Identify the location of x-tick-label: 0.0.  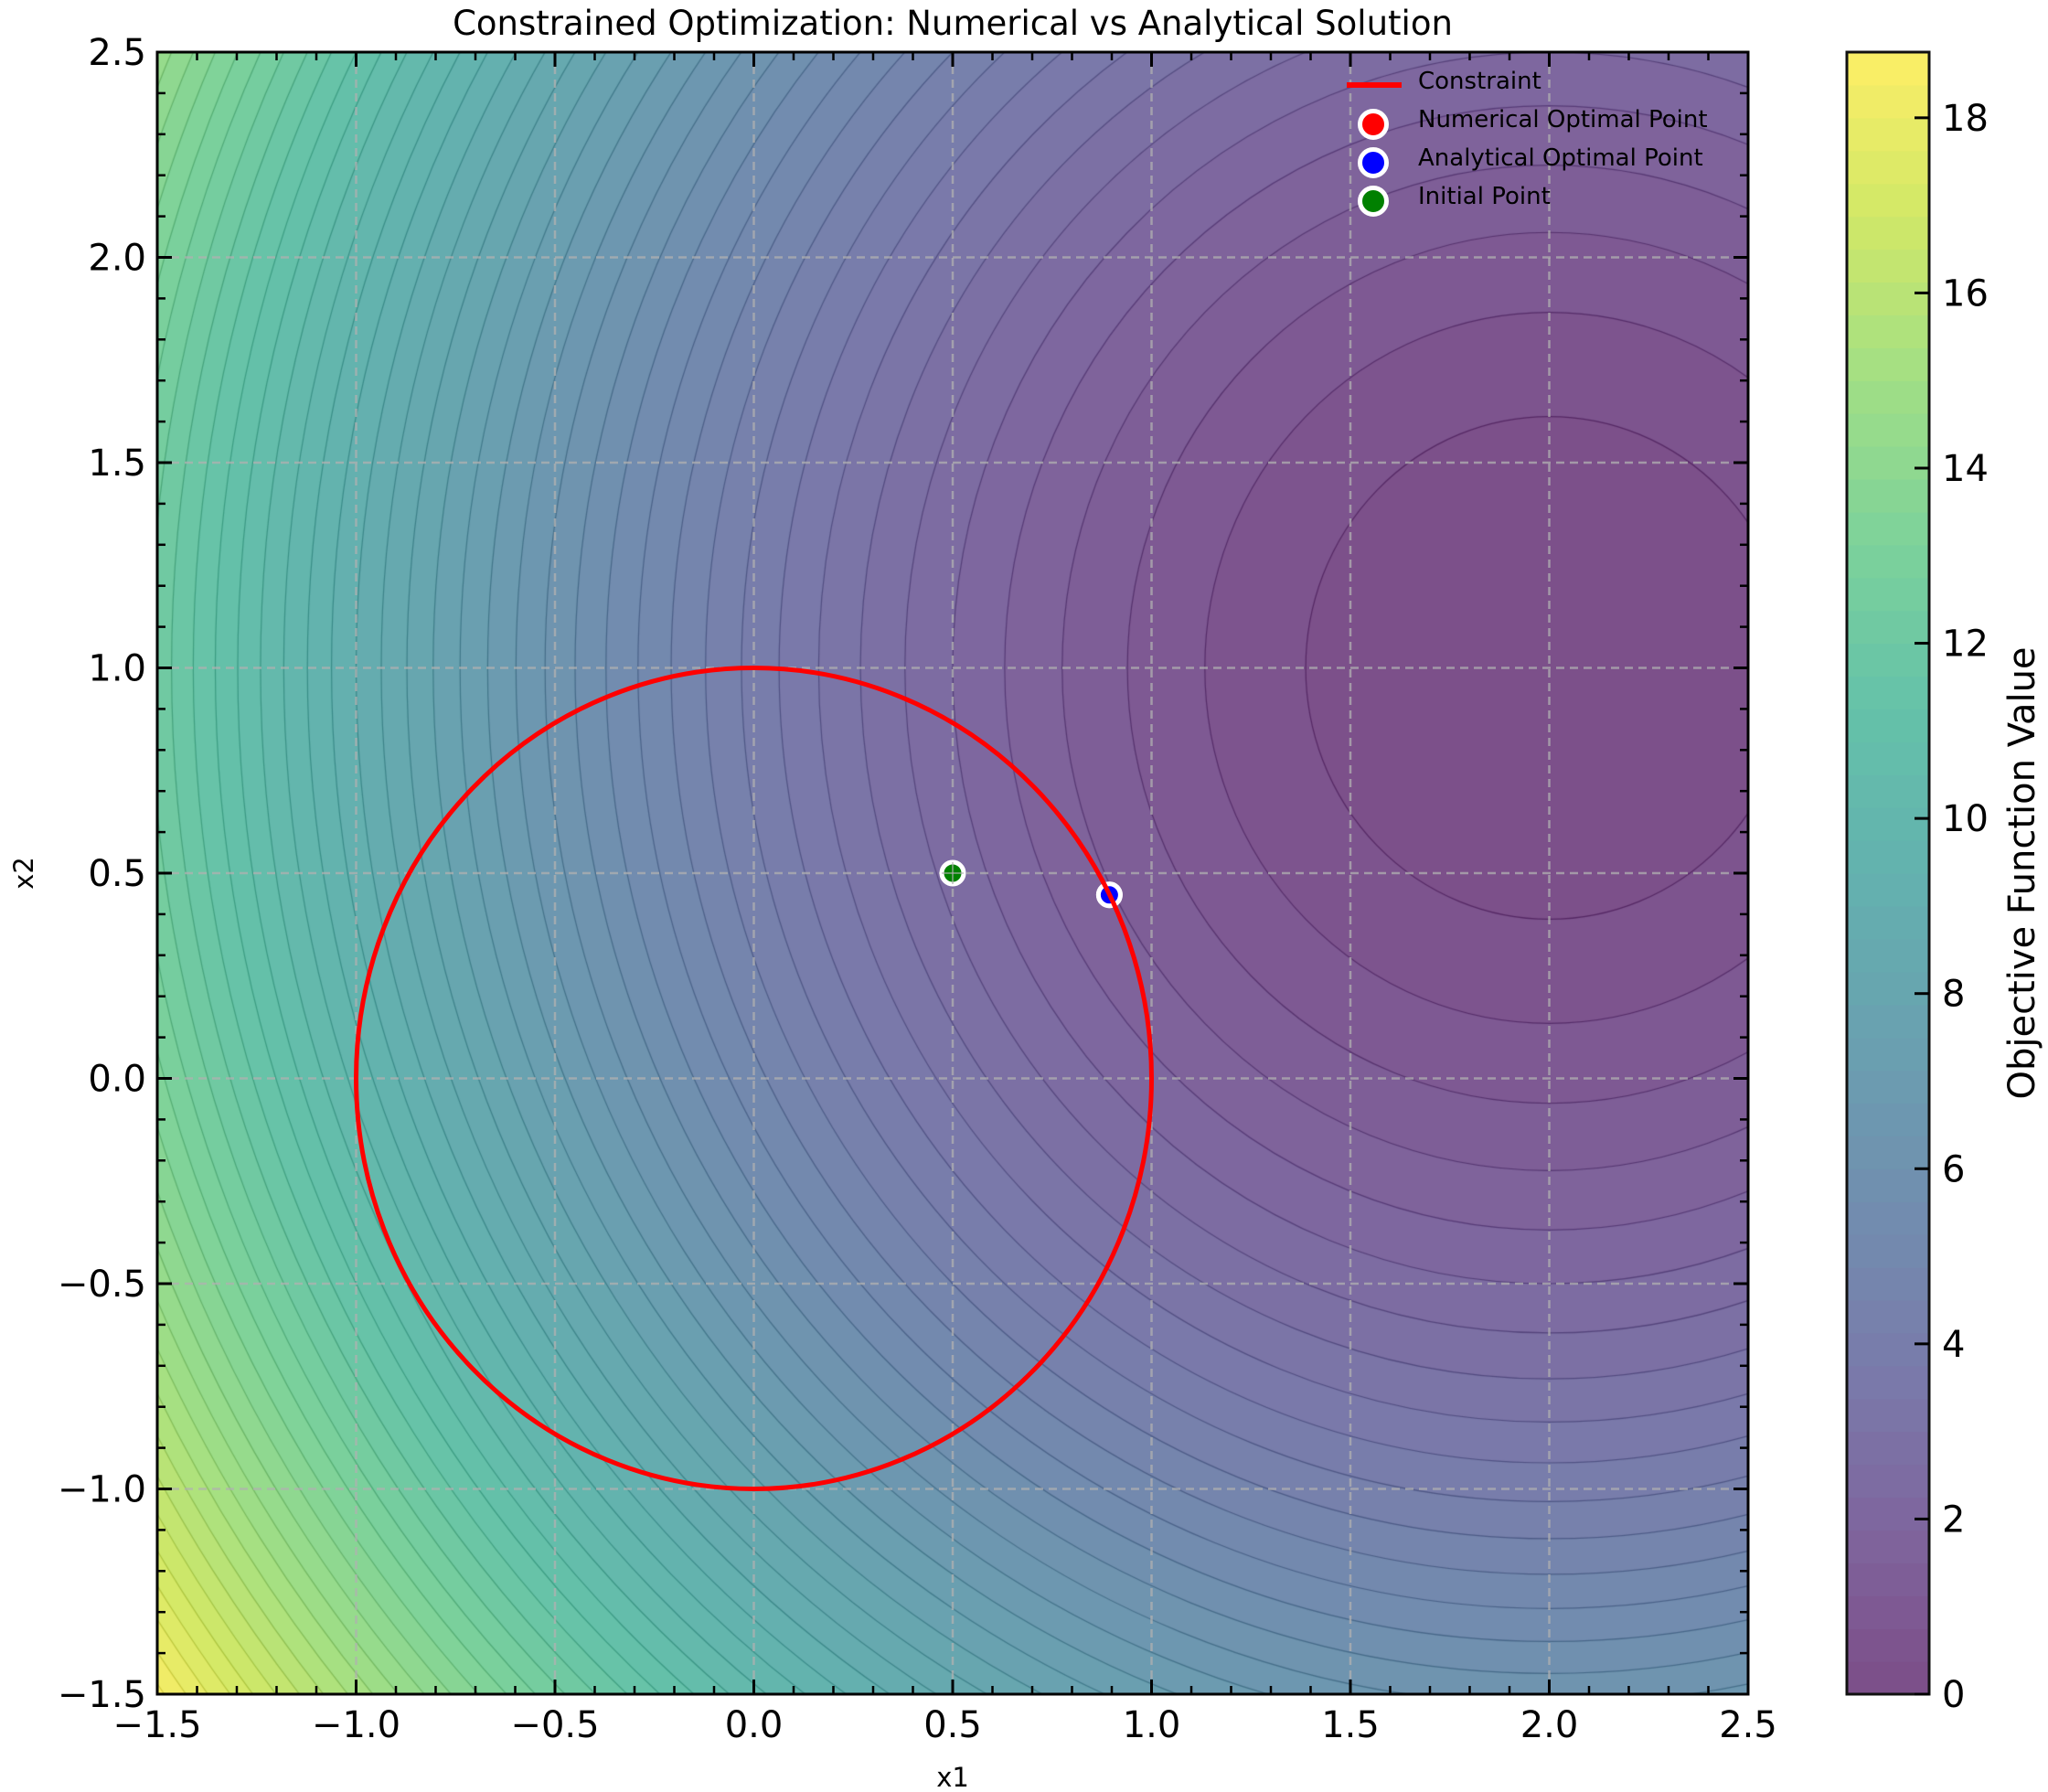
(754, 1725).